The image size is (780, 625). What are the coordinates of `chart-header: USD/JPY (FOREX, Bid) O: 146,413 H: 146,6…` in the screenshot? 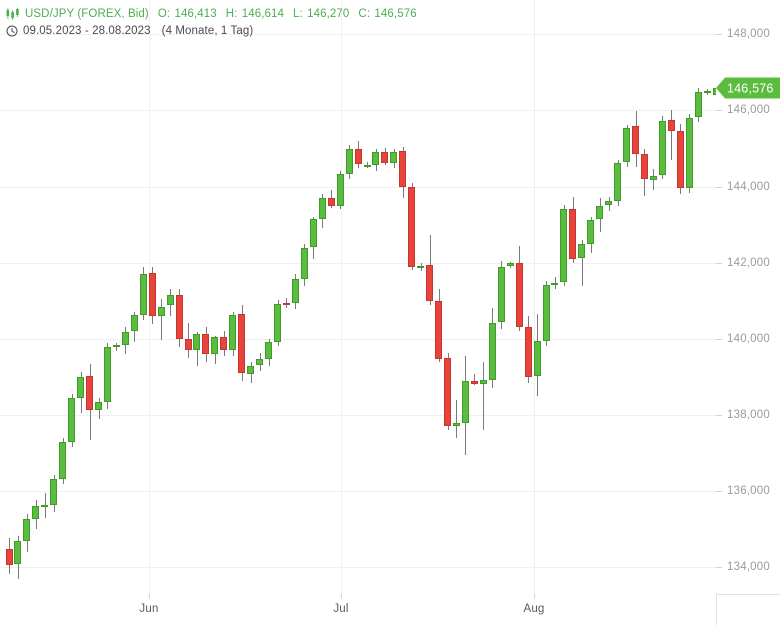 It's located at (390, 20).